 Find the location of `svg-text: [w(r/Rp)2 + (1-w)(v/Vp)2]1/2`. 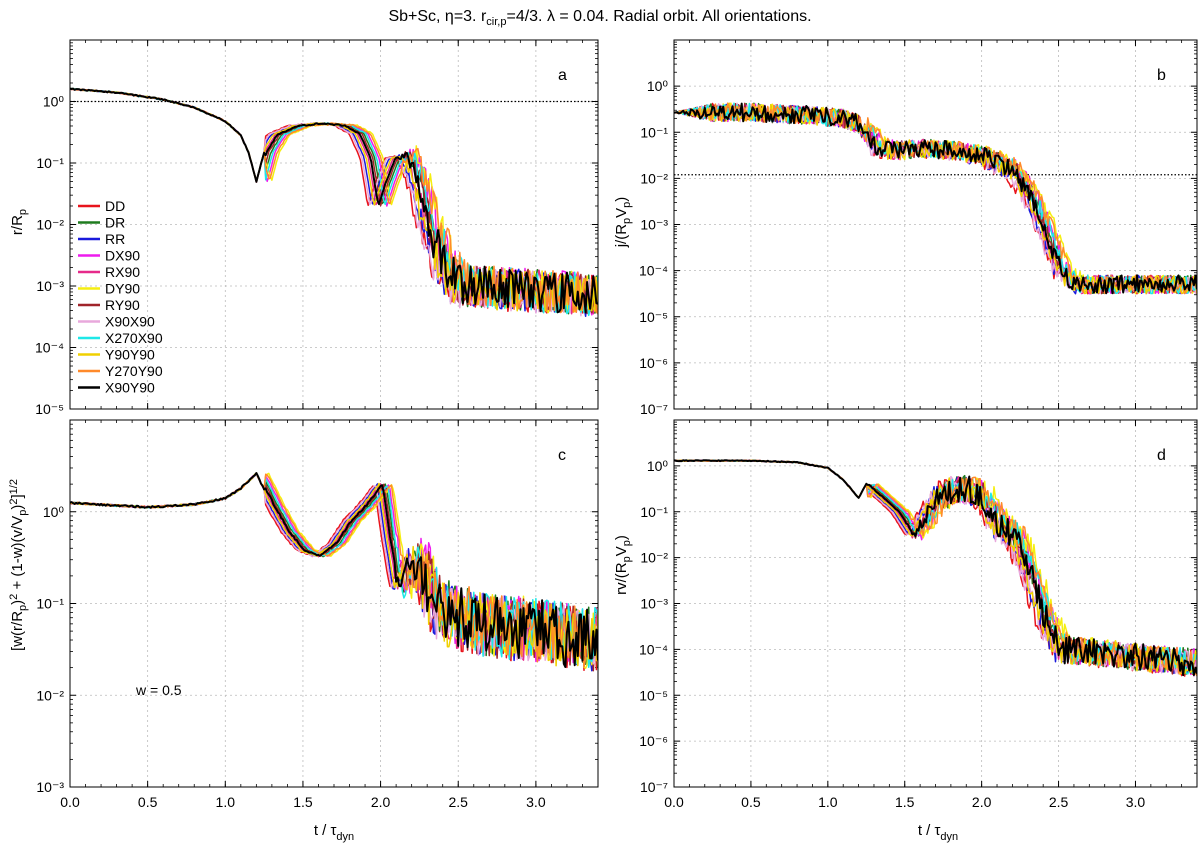

svg-text: [w(r/Rp)2 + (1-w)(v/Vp)2]1/2 is located at coordinates (18, 565).